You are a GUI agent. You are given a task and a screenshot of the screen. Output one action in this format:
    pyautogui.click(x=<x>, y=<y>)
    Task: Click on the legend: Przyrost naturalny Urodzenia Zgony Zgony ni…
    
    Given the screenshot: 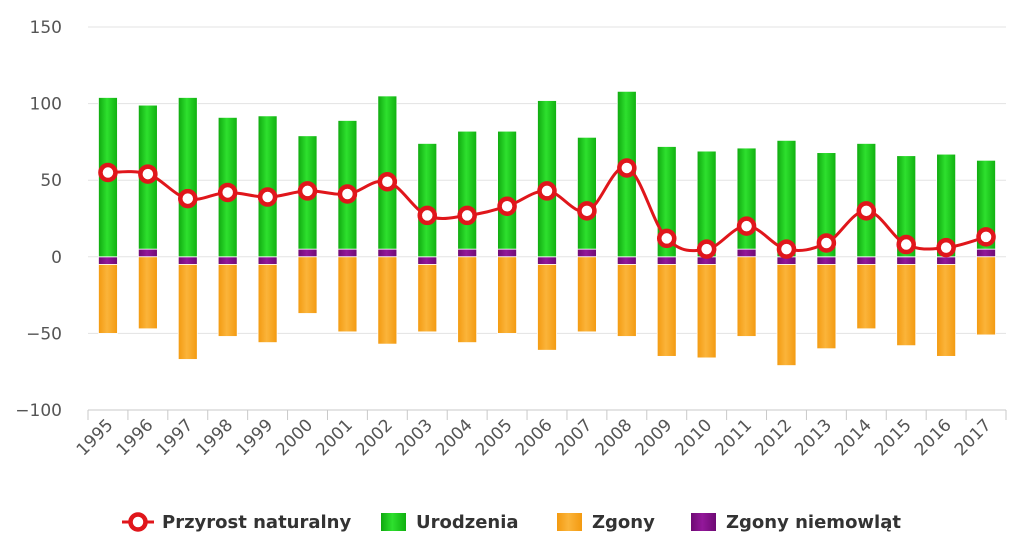 What is the action you would take?
    pyautogui.click(x=511, y=522)
    